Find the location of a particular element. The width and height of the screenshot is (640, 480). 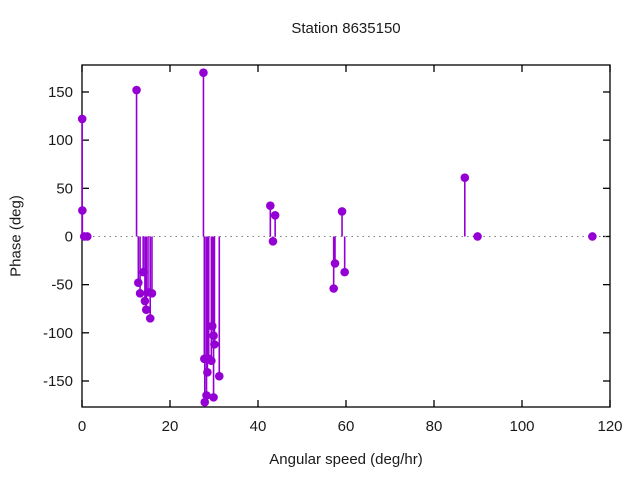

y-tick-label: 50 is located at coordinates (64, 188).